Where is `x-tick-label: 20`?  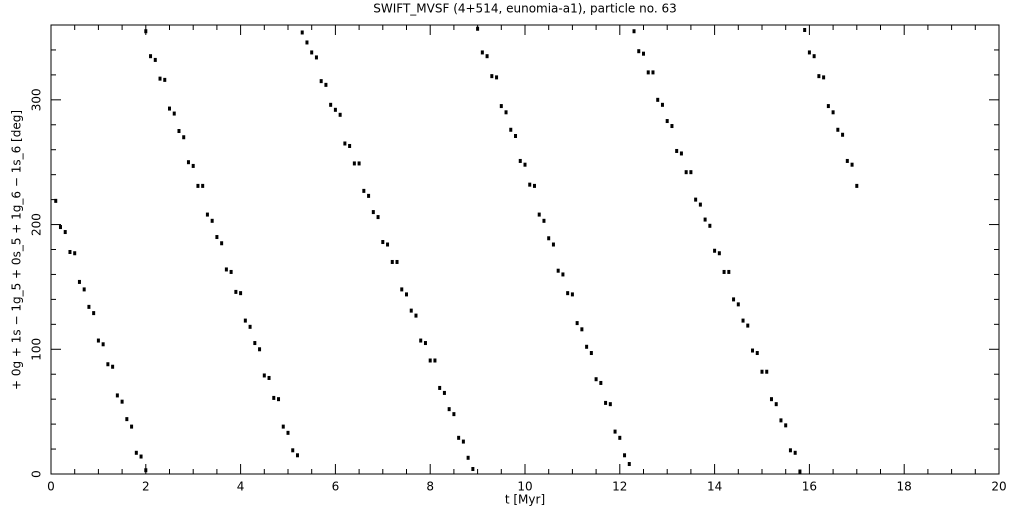
x-tick-label: 20 is located at coordinates (998, 487).